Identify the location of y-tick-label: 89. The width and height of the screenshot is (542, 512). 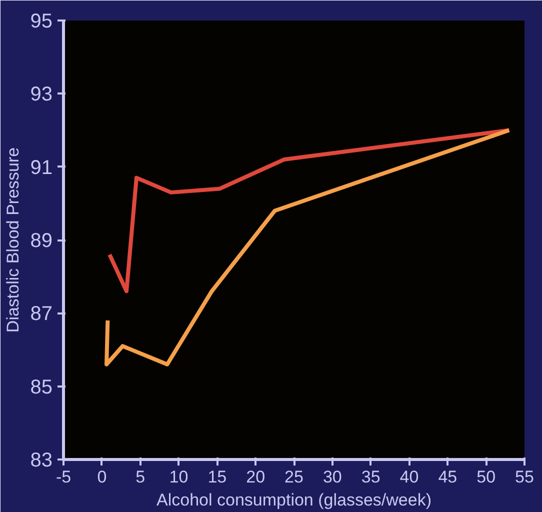
(41, 241).